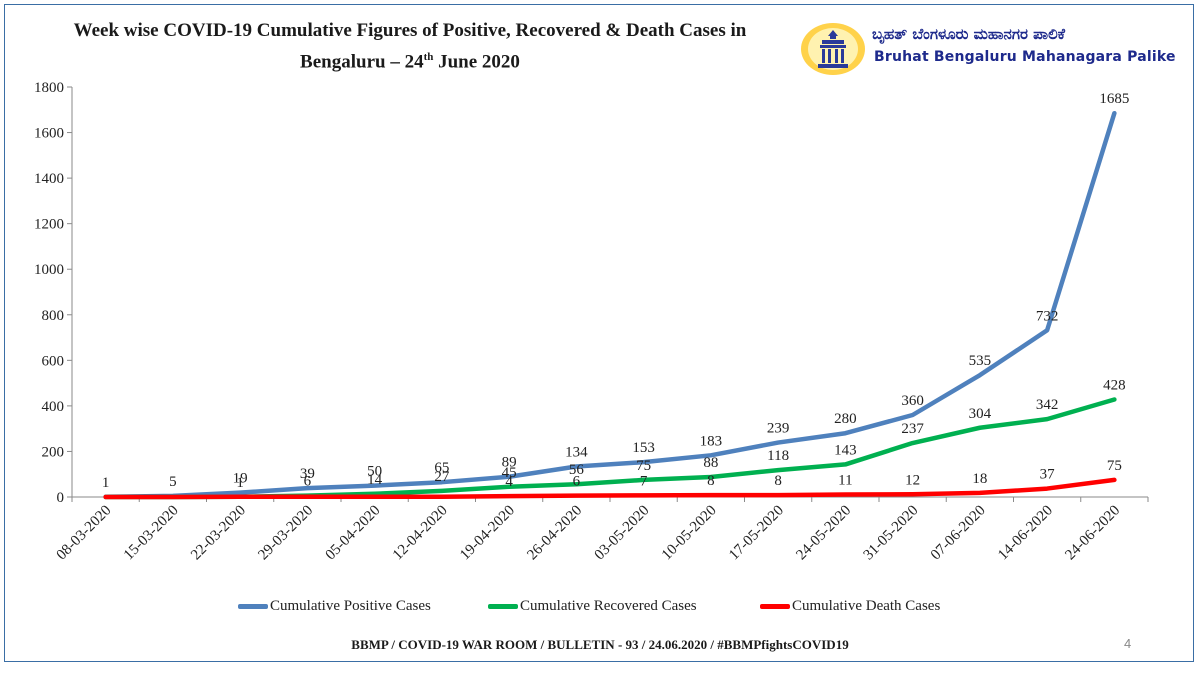 This screenshot has height=675, width=1200. Describe the element at coordinates (49, 225) in the screenshot. I see `y-tick-label: 1200` at that location.